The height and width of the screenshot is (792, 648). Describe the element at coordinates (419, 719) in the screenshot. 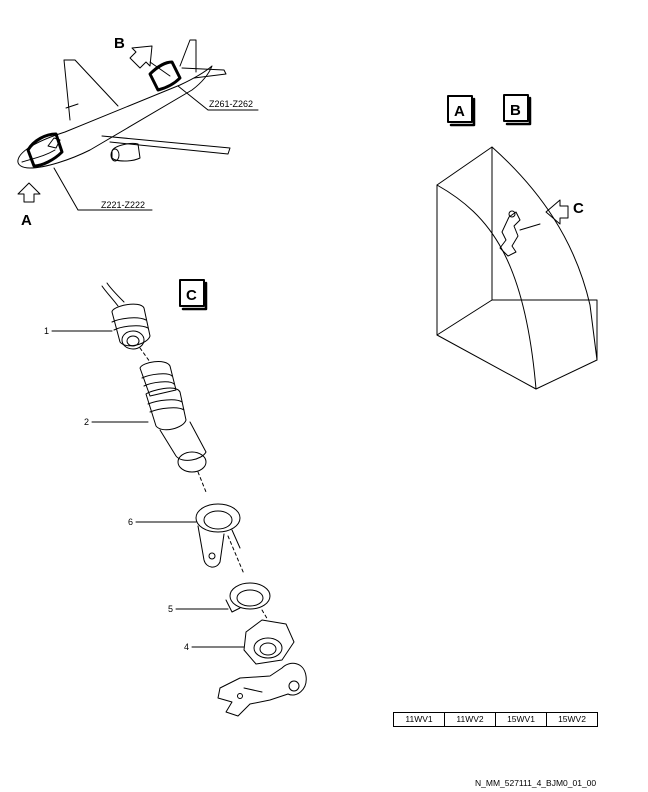

I see `effectivity-cell: 11WV1` at that location.